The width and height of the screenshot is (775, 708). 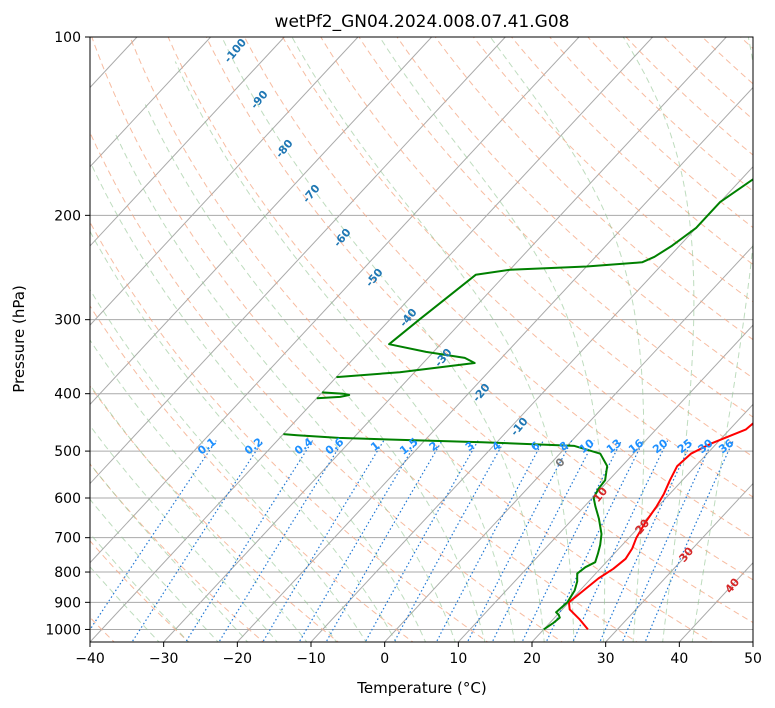 What do you see at coordinates (164, 659) in the screenshot?
I see `x-tick-label: −30` at bounding box center [164, 659].